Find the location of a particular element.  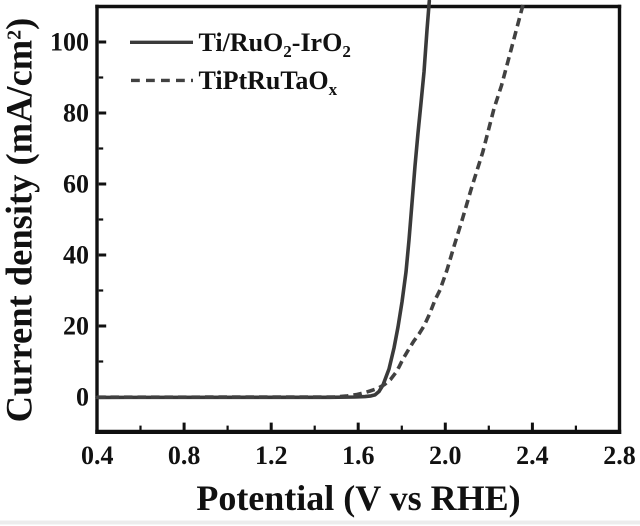

svg-text: 0.4 is located at coordinates (97, 455).